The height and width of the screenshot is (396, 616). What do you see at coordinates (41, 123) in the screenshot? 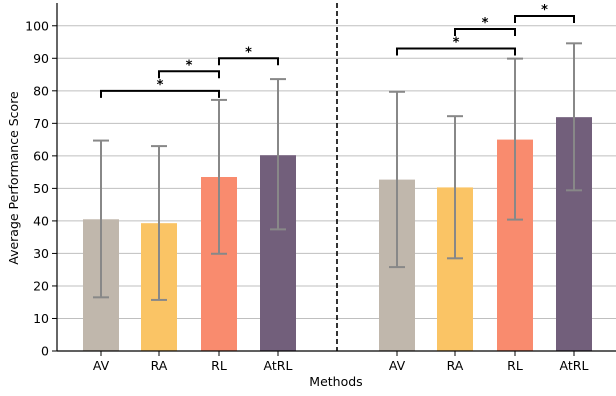
I see `y-tick-label: 70` at bounding box center [41, 123].